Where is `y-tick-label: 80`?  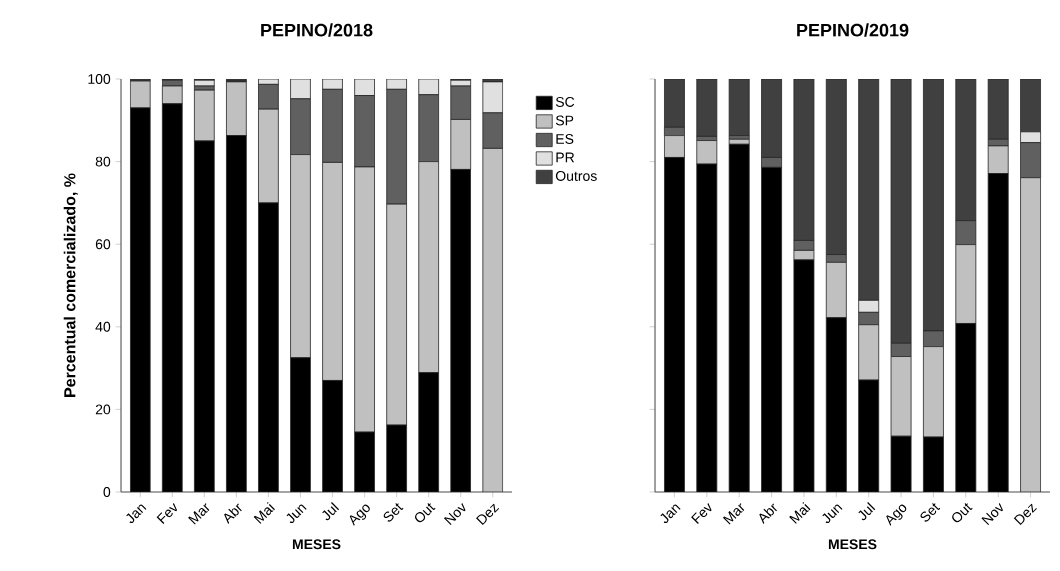 y-tick-label: 80 is located at coordinates (103, 161).